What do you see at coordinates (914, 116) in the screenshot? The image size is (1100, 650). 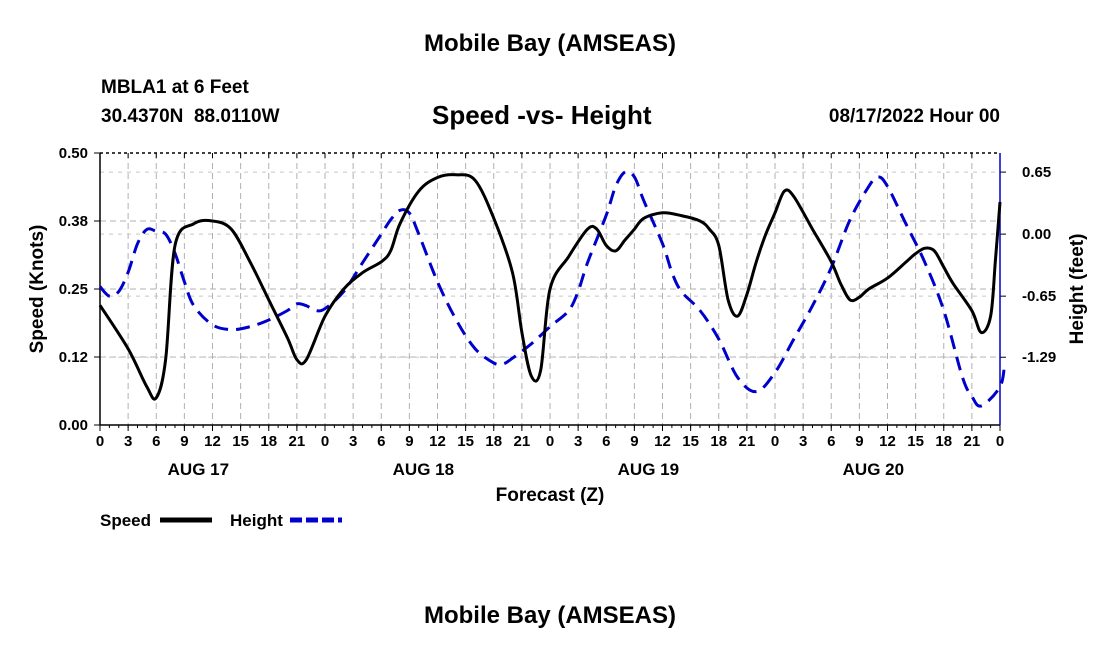 I see `forecast-datetime: 08/17/2022 Hour 00` at bounding box center [914, 116].